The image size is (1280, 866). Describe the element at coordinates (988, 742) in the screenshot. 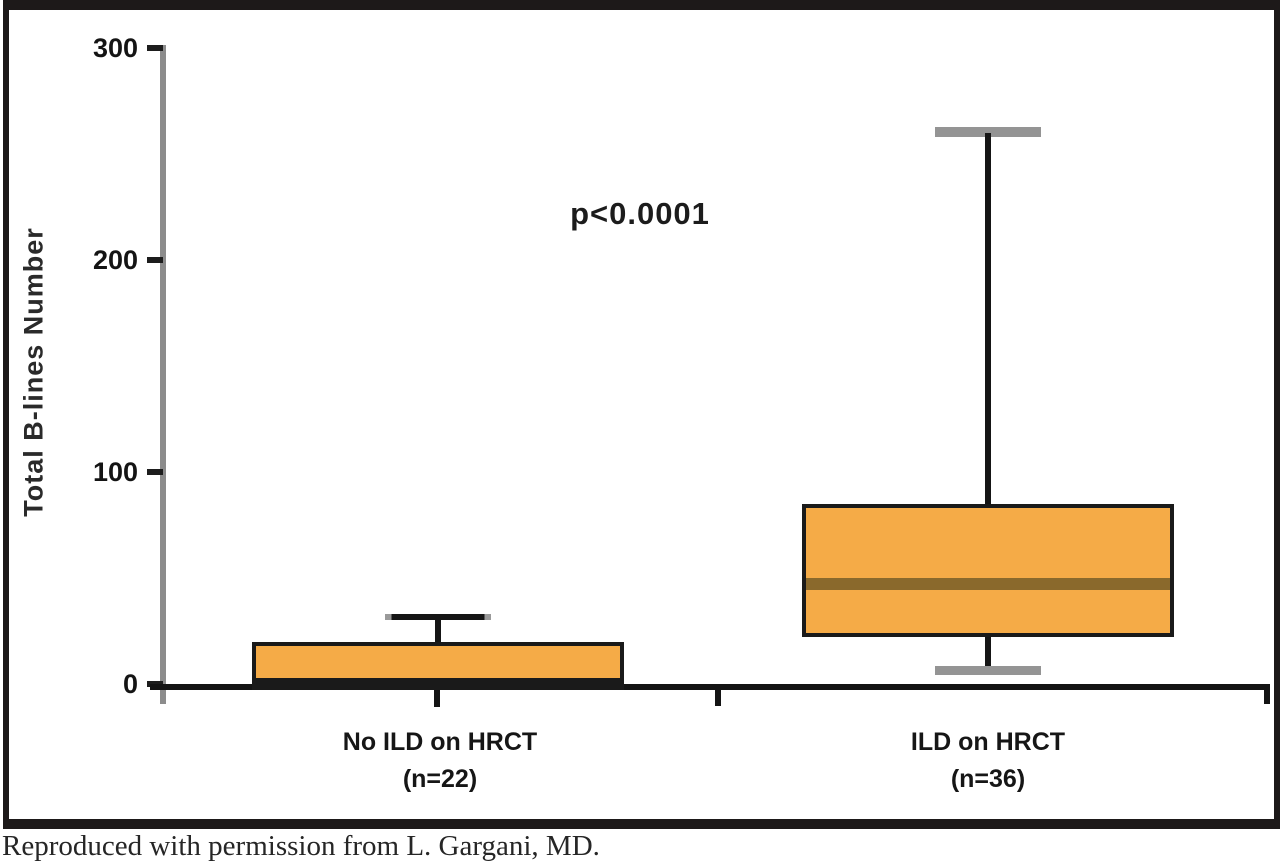

I see `x-category-label-ild-name: ILD on HRCT` at that location.